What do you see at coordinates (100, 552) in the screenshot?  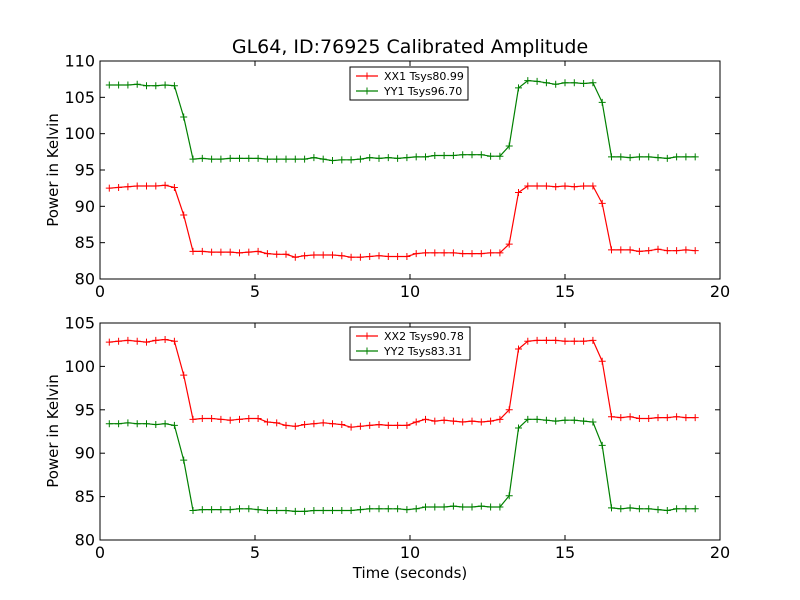 I see `x-tick-label-1-0: 0` at bounding box center [100, 552].